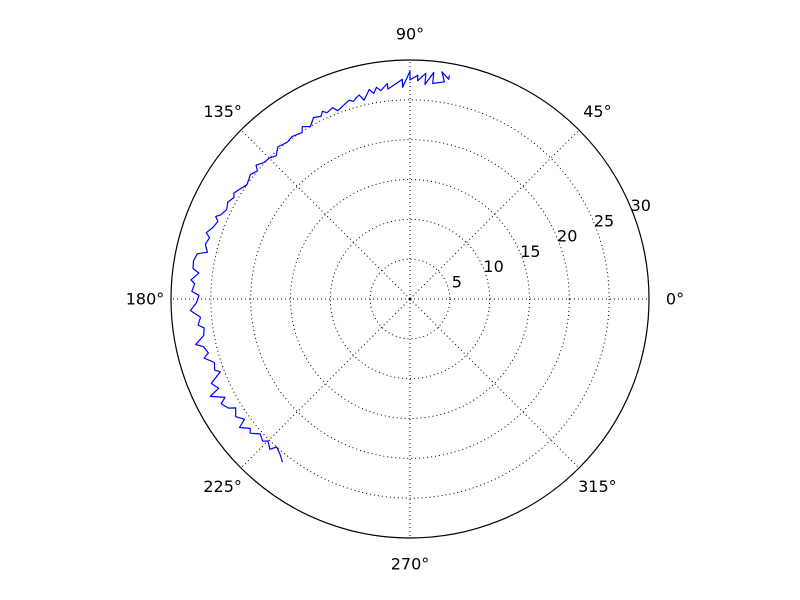  Describe the element at coordinates (604, 220) in the screenshot. I see `r-tick-label: 25` at that location.